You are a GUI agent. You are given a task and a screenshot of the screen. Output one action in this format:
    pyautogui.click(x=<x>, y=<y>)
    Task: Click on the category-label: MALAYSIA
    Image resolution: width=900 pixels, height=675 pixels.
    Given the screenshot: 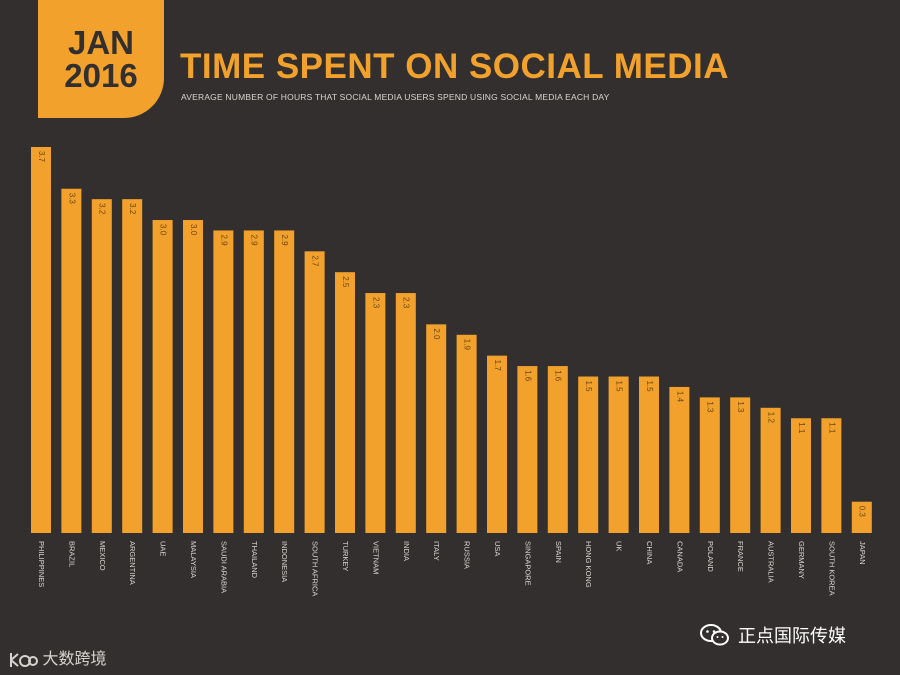 What is the action you would take?
    pyautogui.click(x=193, y=559)
    